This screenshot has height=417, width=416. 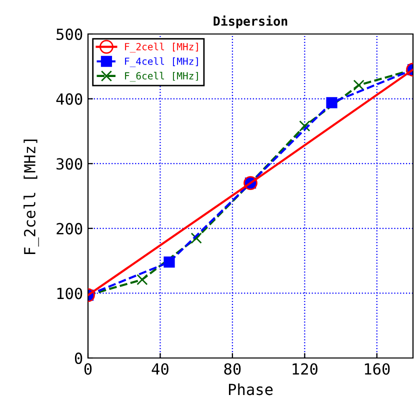 I want to click on legend-label: F_2cell [MHz], so click(x=161, y=47).